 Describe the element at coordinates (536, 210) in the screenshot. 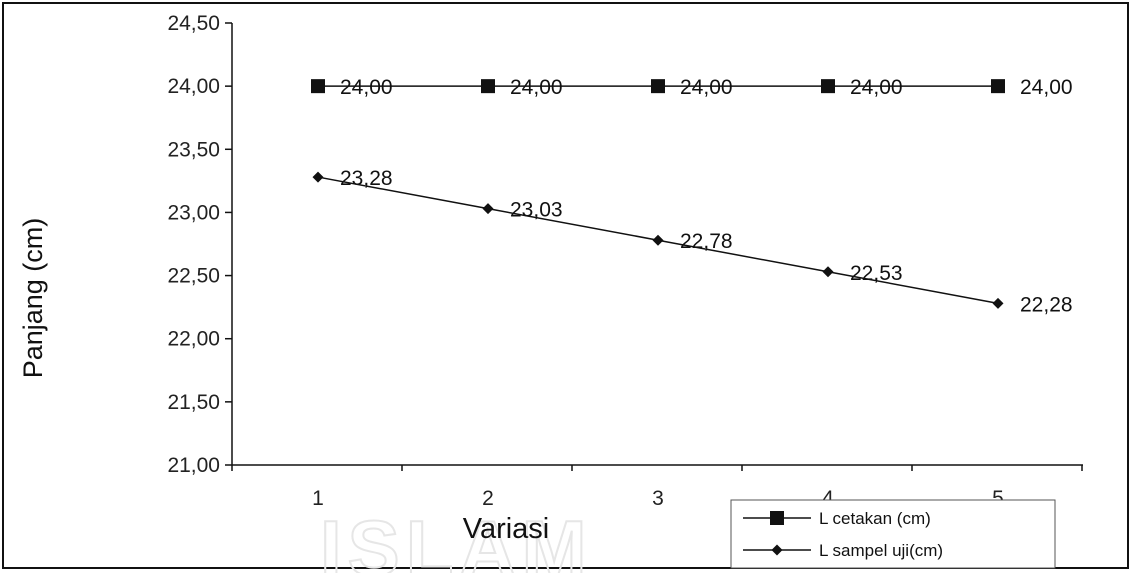

I see `data-label: 23,03` at that location.